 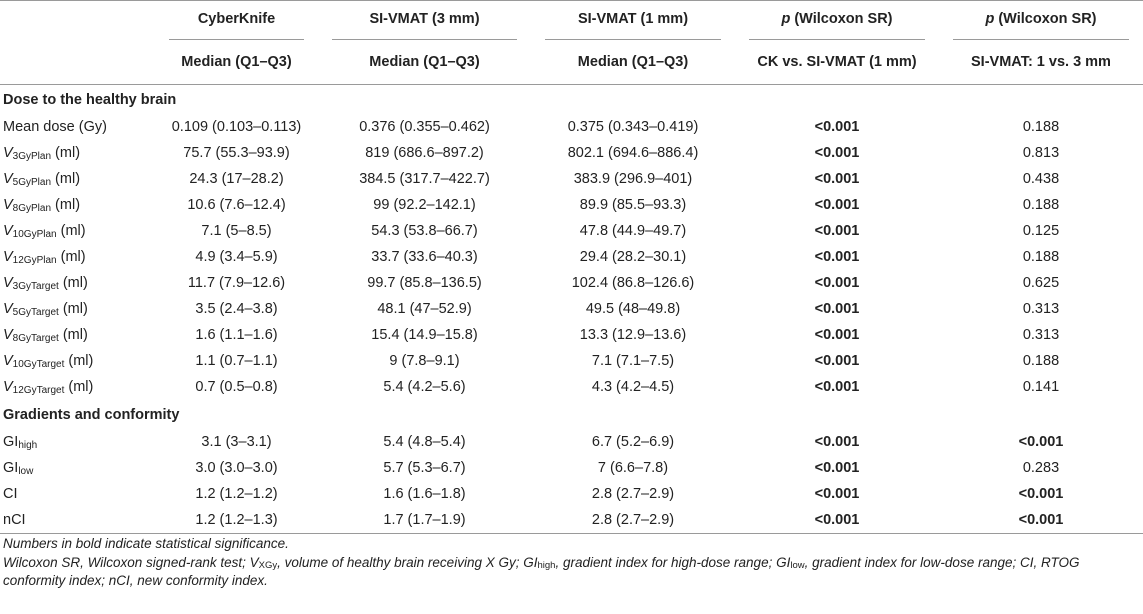 What do you see at coordinates (673, 562) in the screenshot?
I see `footnote-text: , gradient index for high-dose range; GI` at bounding box center [673, 562].